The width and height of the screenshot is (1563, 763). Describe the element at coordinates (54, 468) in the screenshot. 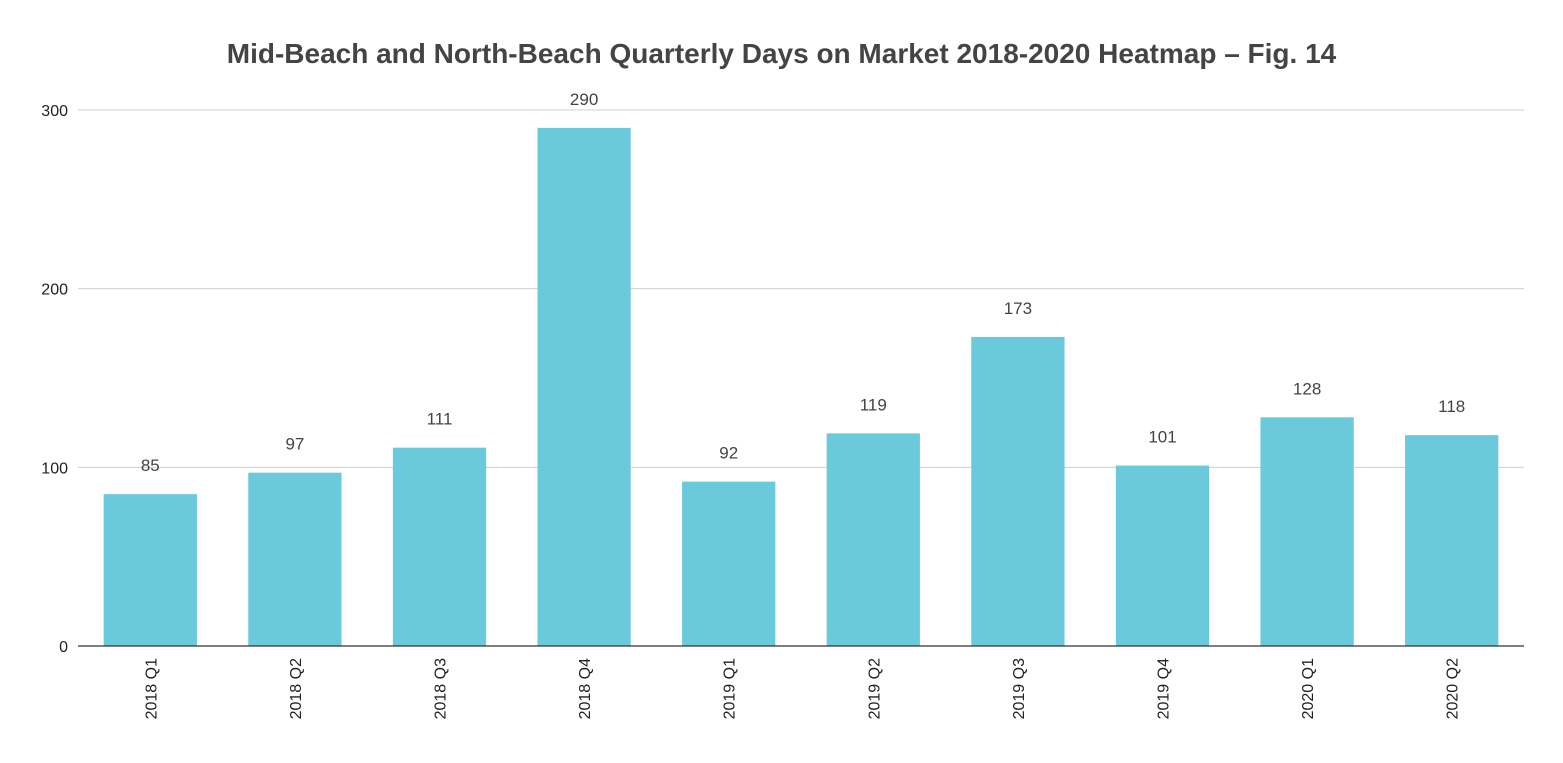

I see `y-tick-label: 100` at that location.